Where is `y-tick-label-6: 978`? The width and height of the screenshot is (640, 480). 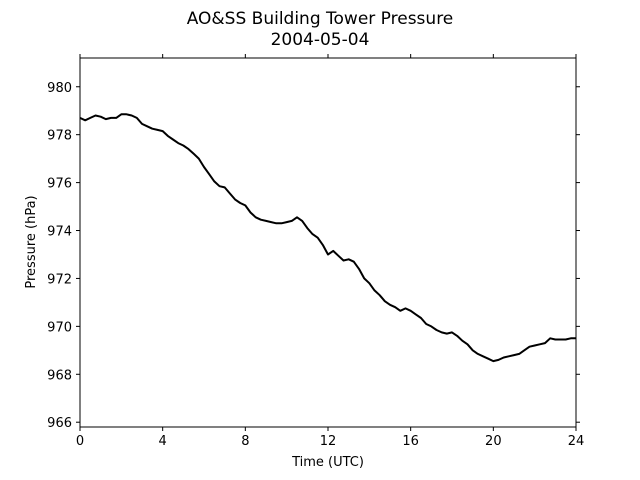
y-tick-label-6: 978 is located at coordinates (59, 136).